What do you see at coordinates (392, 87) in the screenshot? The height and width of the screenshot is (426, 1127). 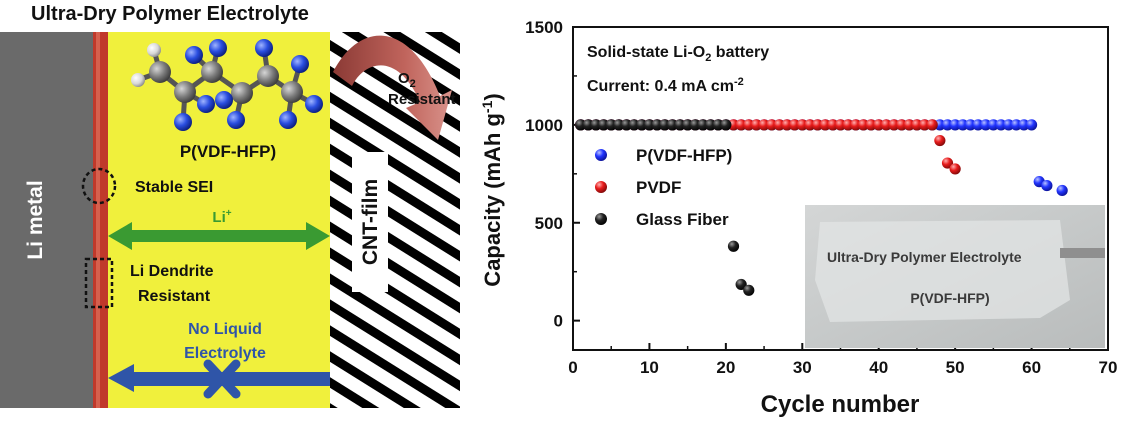 I see `o2-arrow` at bounding box center [392, 87].